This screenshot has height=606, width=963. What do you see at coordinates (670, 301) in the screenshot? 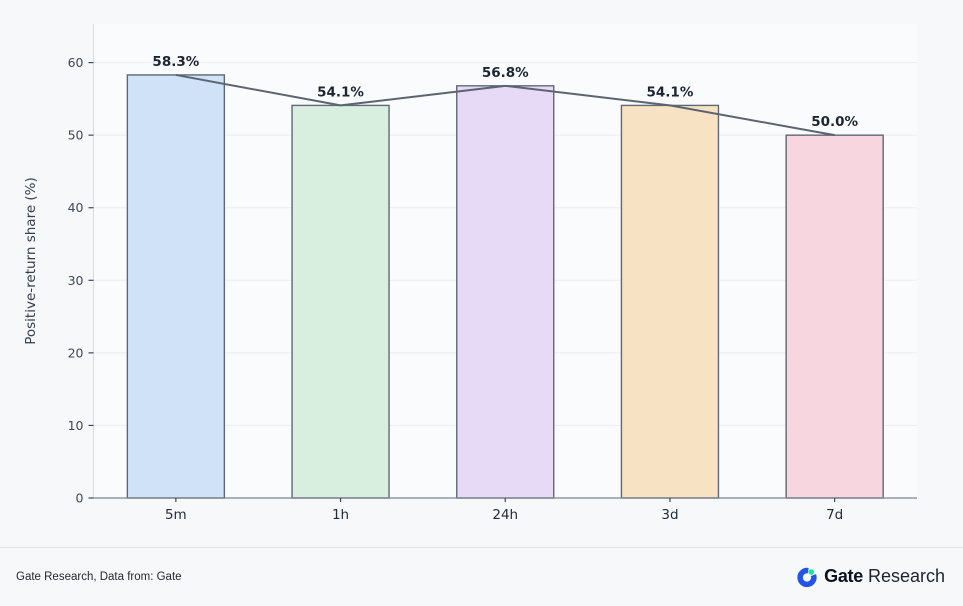
I see `bar-3d` at bounding box center [670, 301].